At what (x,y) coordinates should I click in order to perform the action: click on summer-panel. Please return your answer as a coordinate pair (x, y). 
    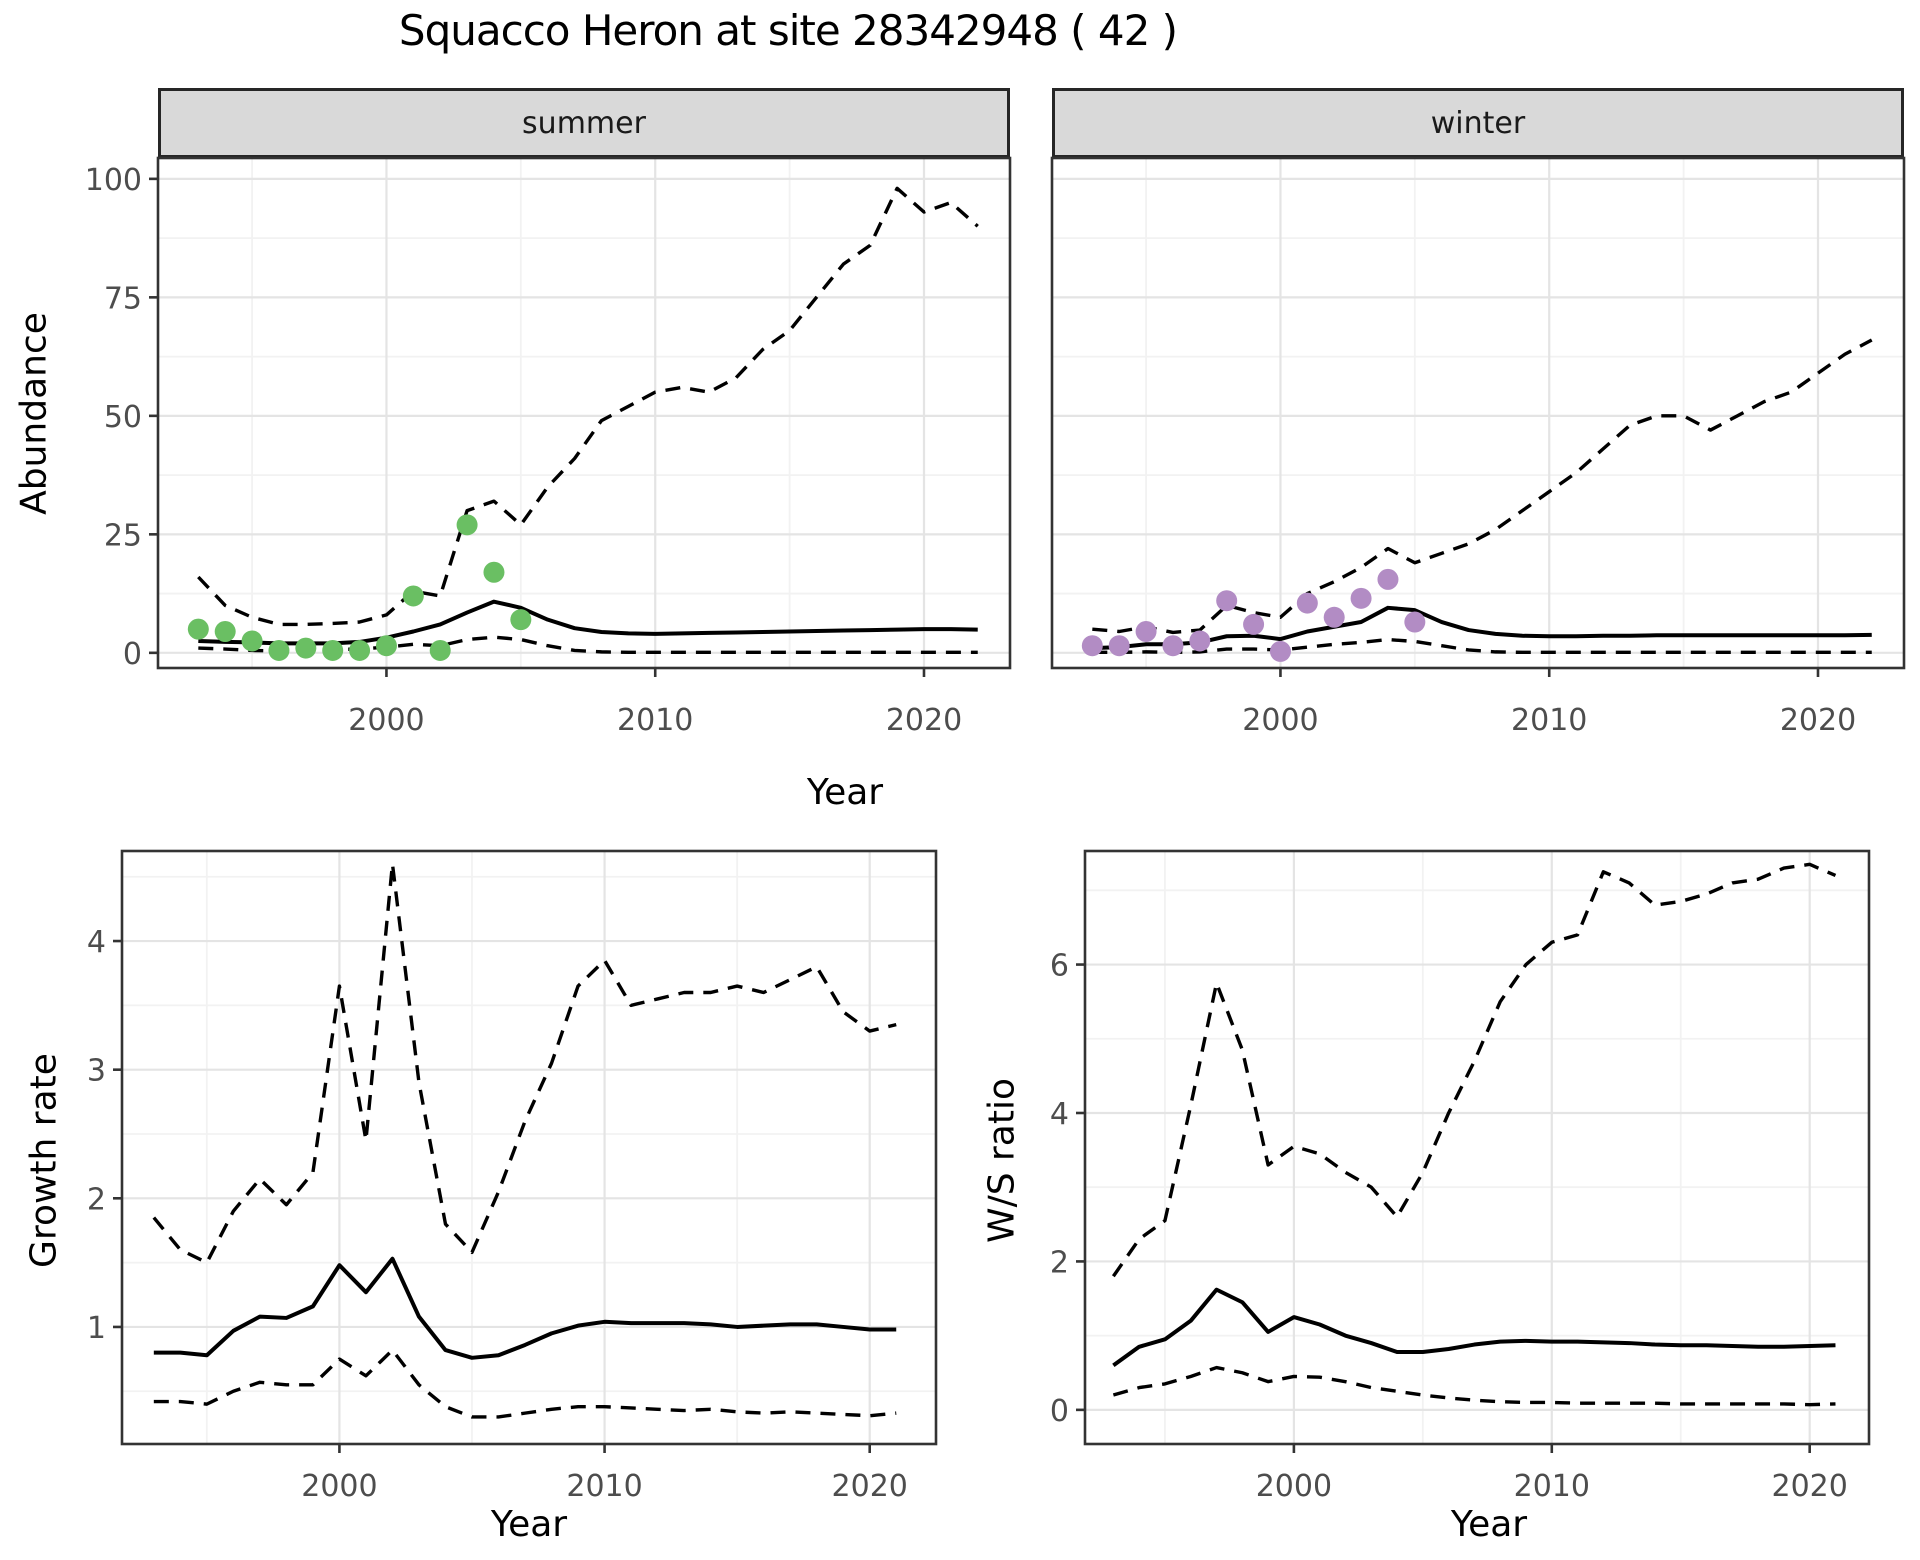
    Looking at the image, I should click on (584, 413).